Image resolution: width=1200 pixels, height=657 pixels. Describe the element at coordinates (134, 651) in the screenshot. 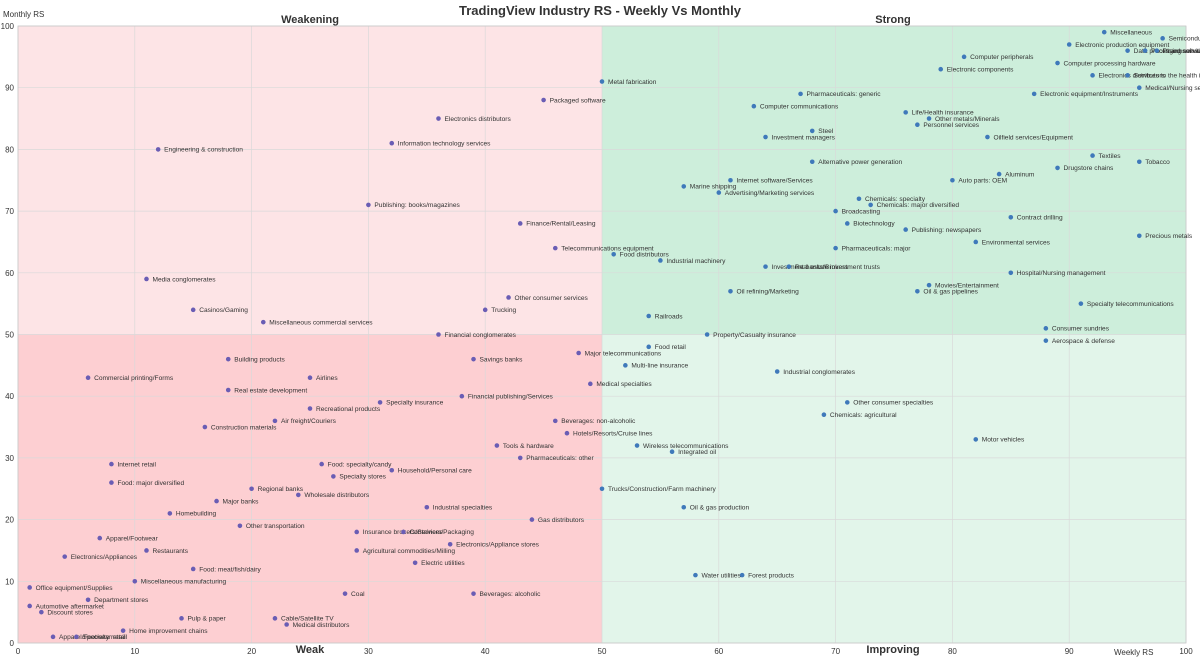

I see `x-tick-label: 10` at that location.